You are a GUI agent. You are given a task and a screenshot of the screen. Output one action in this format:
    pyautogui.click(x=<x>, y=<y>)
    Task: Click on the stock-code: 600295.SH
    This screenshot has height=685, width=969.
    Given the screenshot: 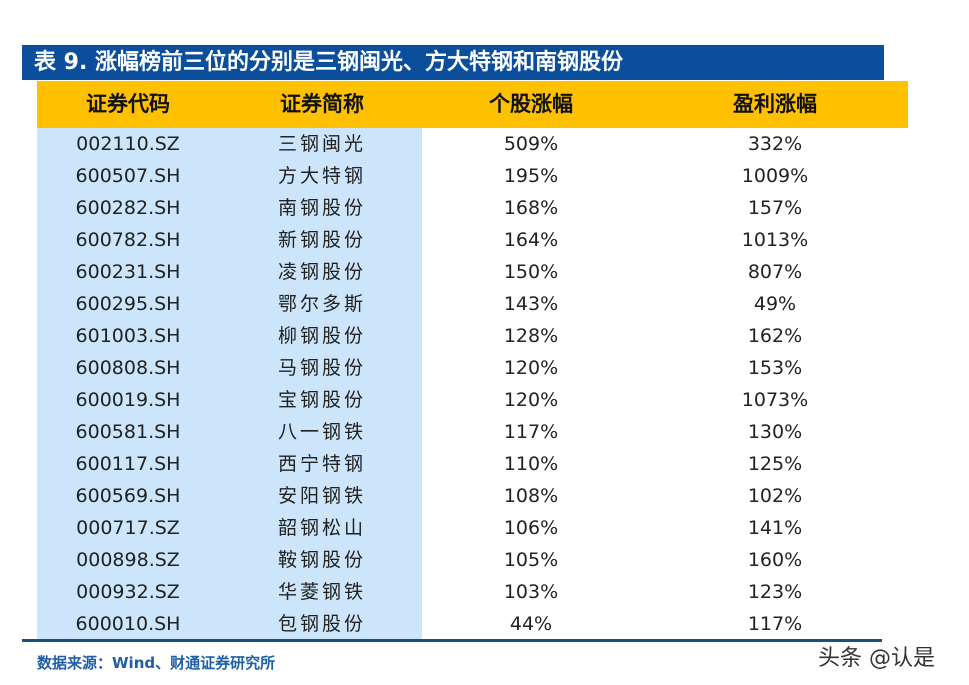 What is the action you would take?
    pyautogui.click(x=128, y=304)
    